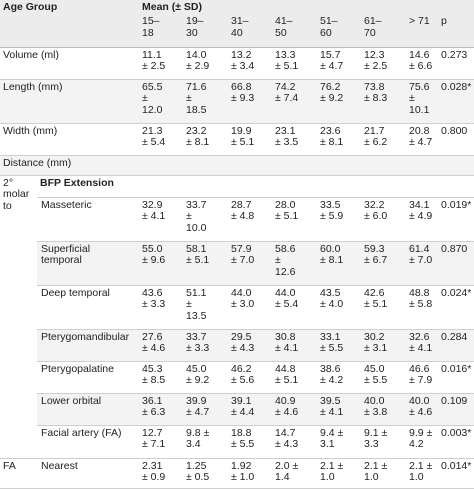 Image resolution: width=474 pixels, height=489 pixels. I want to click on p-value: 0.284, so click(456, 345).